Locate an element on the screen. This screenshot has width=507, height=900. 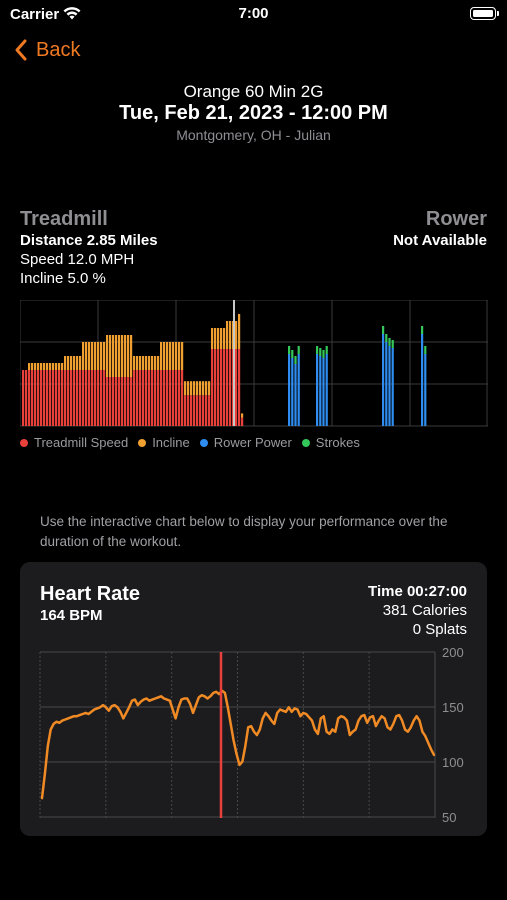
activity-bars is located at coordinates (224, 370).